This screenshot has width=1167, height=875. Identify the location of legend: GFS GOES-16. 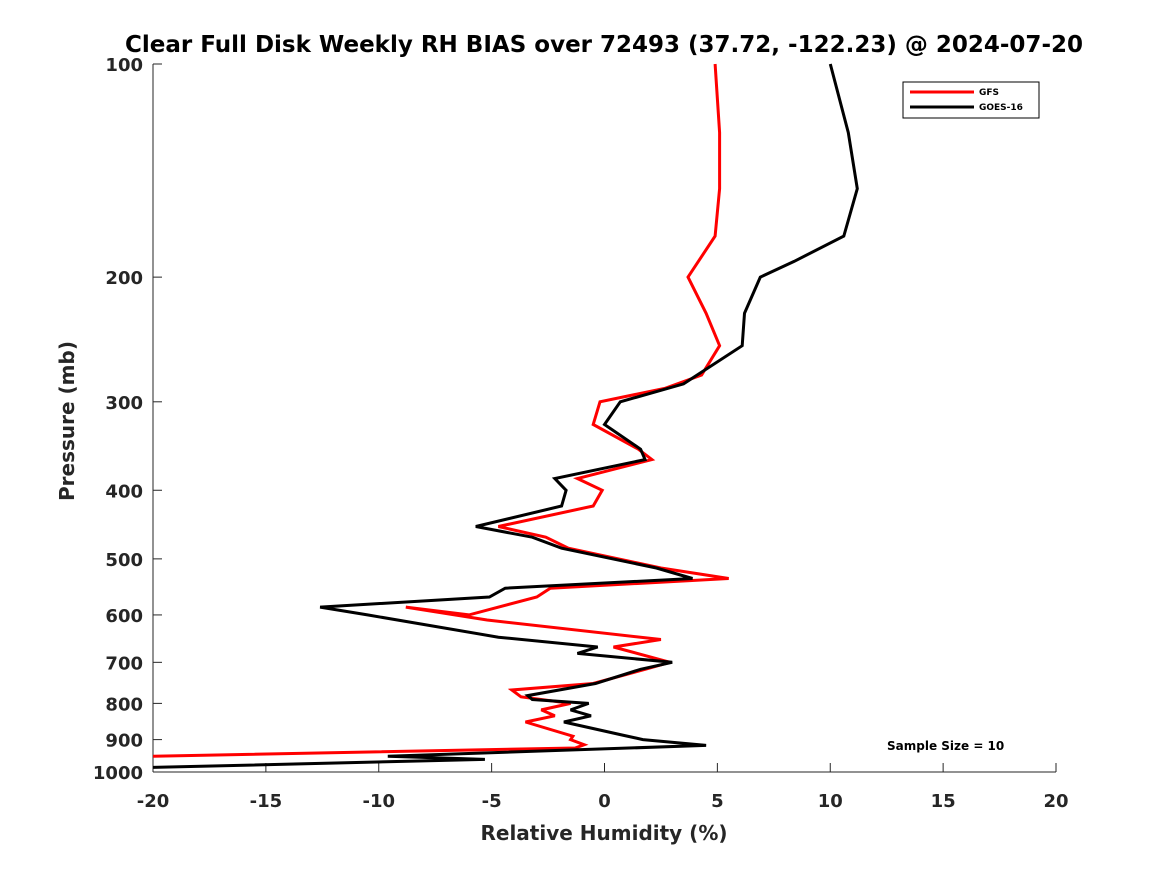
(971, 100).